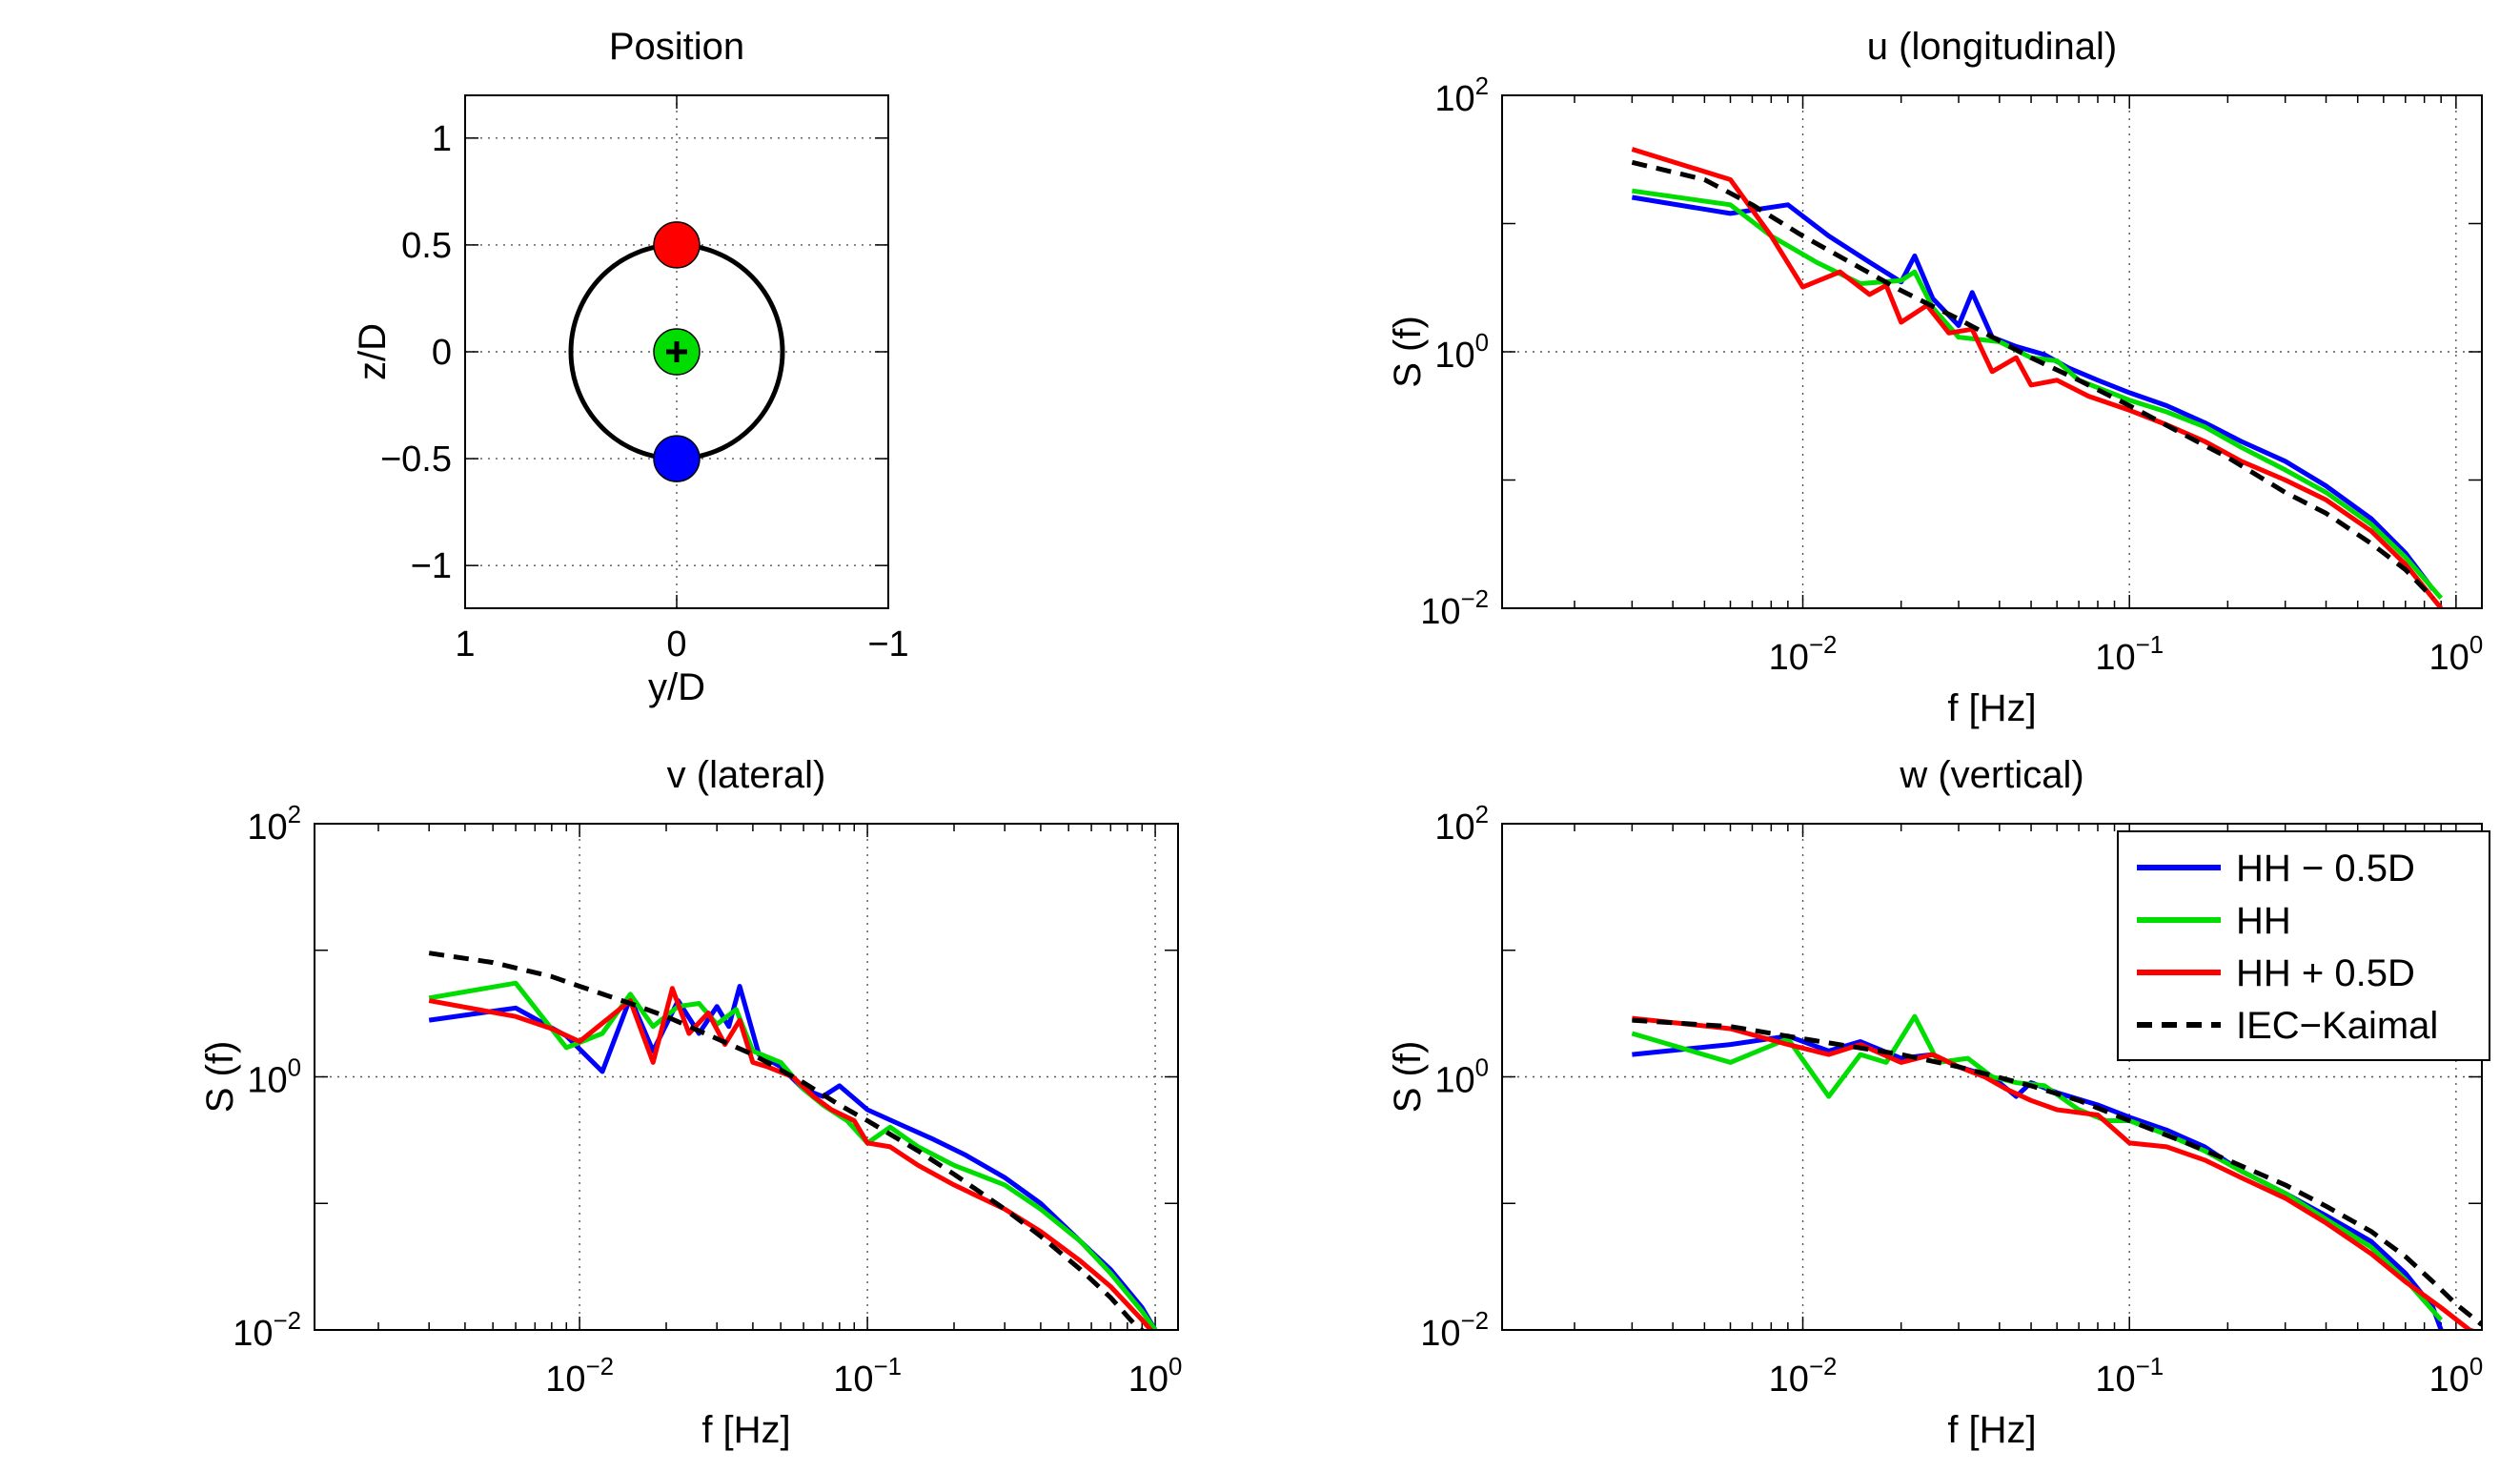 This screenshot has width=2520, height=1472. I want to click on y-tick-label: −1, so click(431, 566).